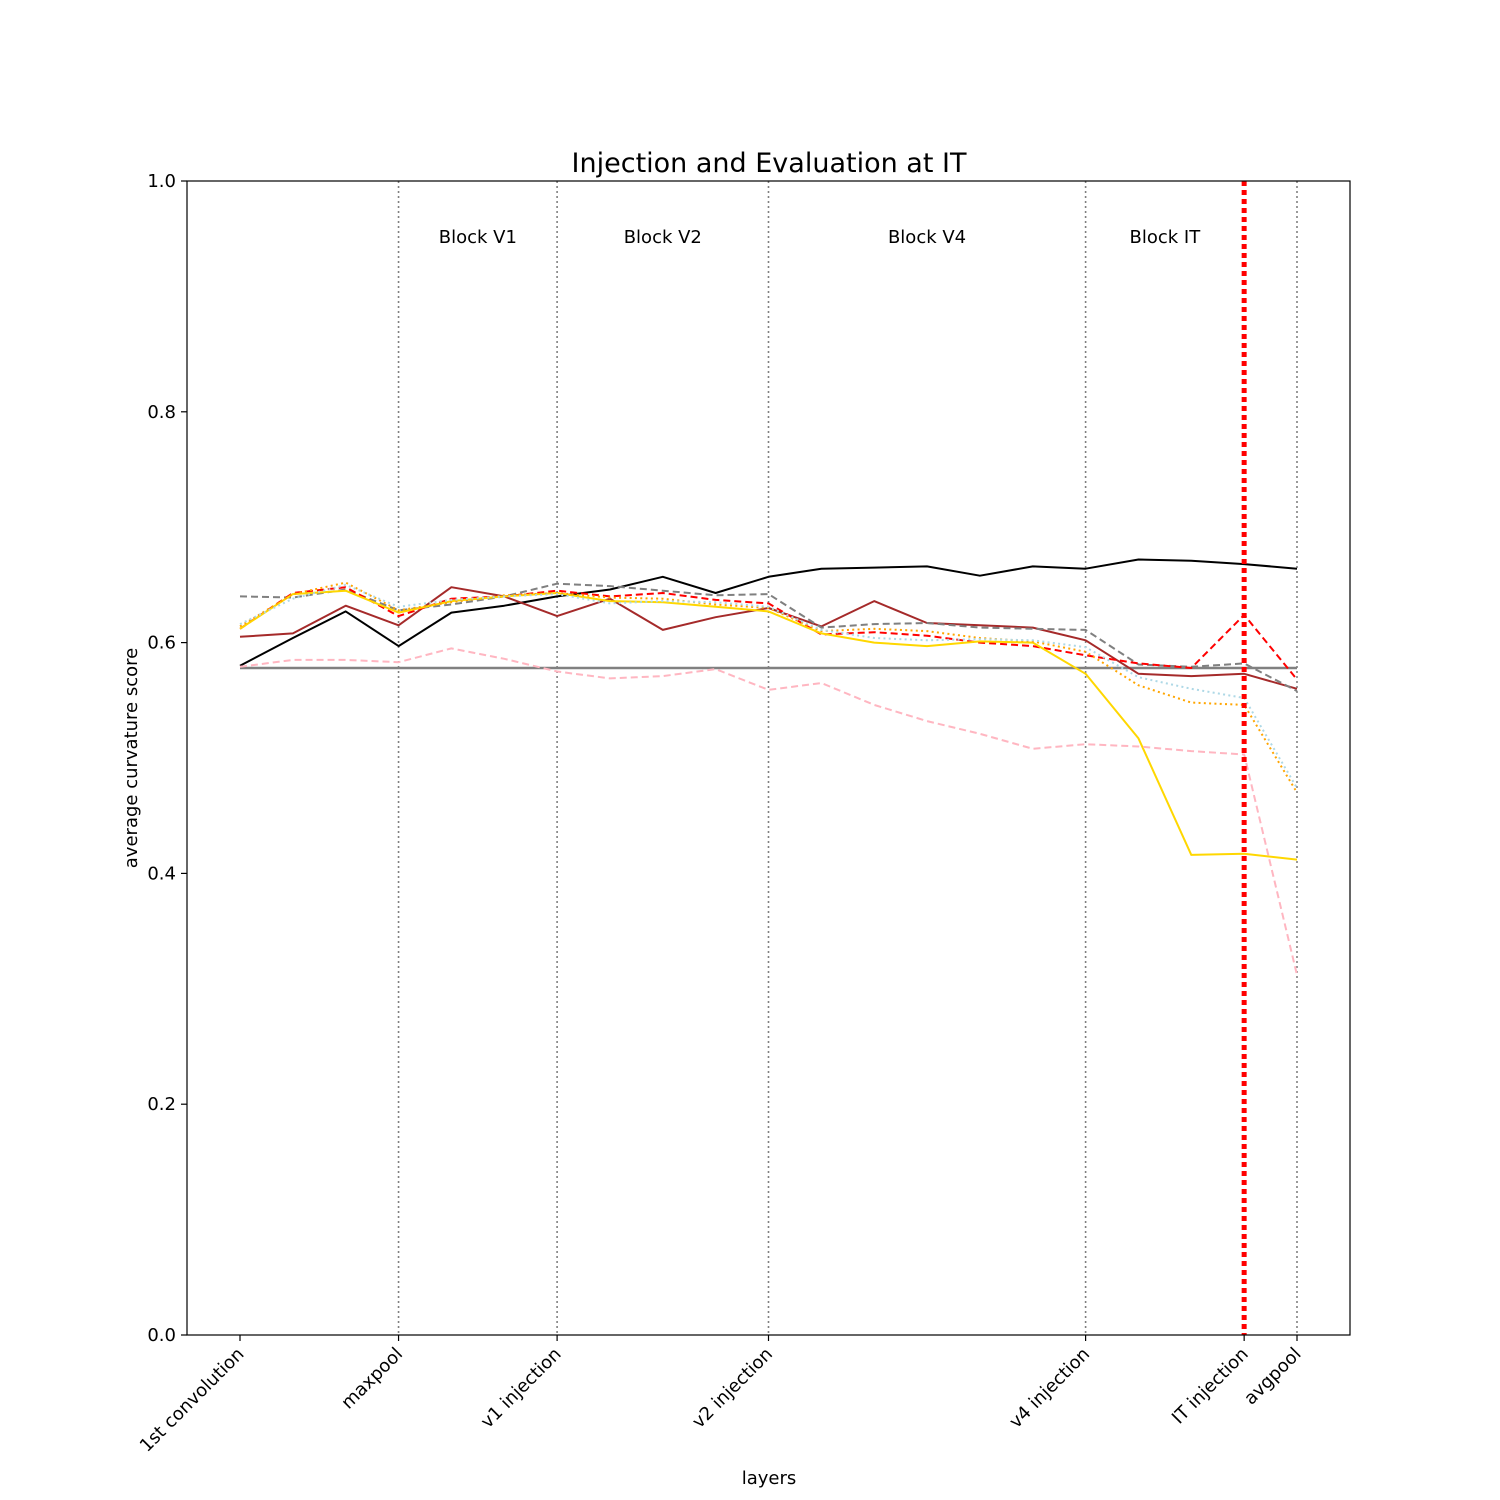  What do you see at coordinates (161, 412) in the screenshot?
I see `y-tick-label: 0.8` at bounding box center [161, 412].